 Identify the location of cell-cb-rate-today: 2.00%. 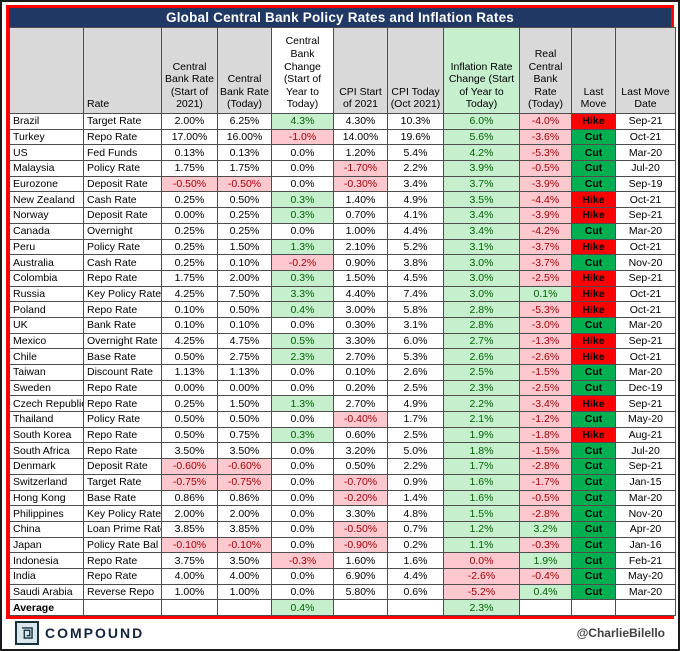
(244, 278).